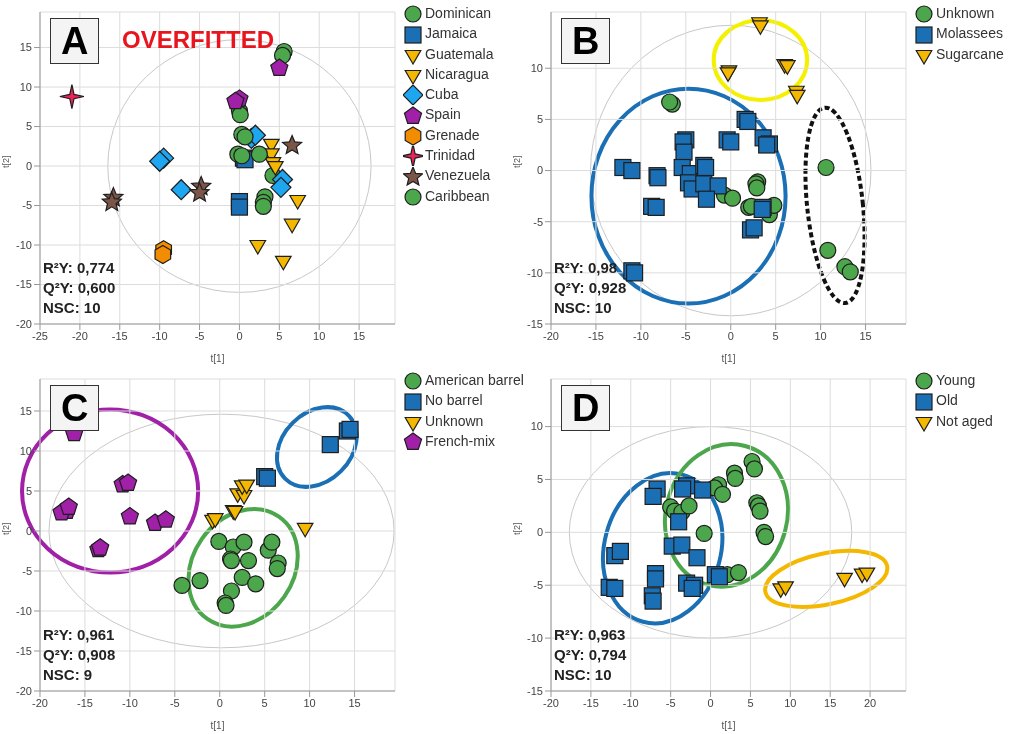 Image resolution: width=1022 pixels, height=734 pixels. Describe the element at coordinates (969, 54) in the screenshot. I see `legend-label: Sugarcane` at that location.